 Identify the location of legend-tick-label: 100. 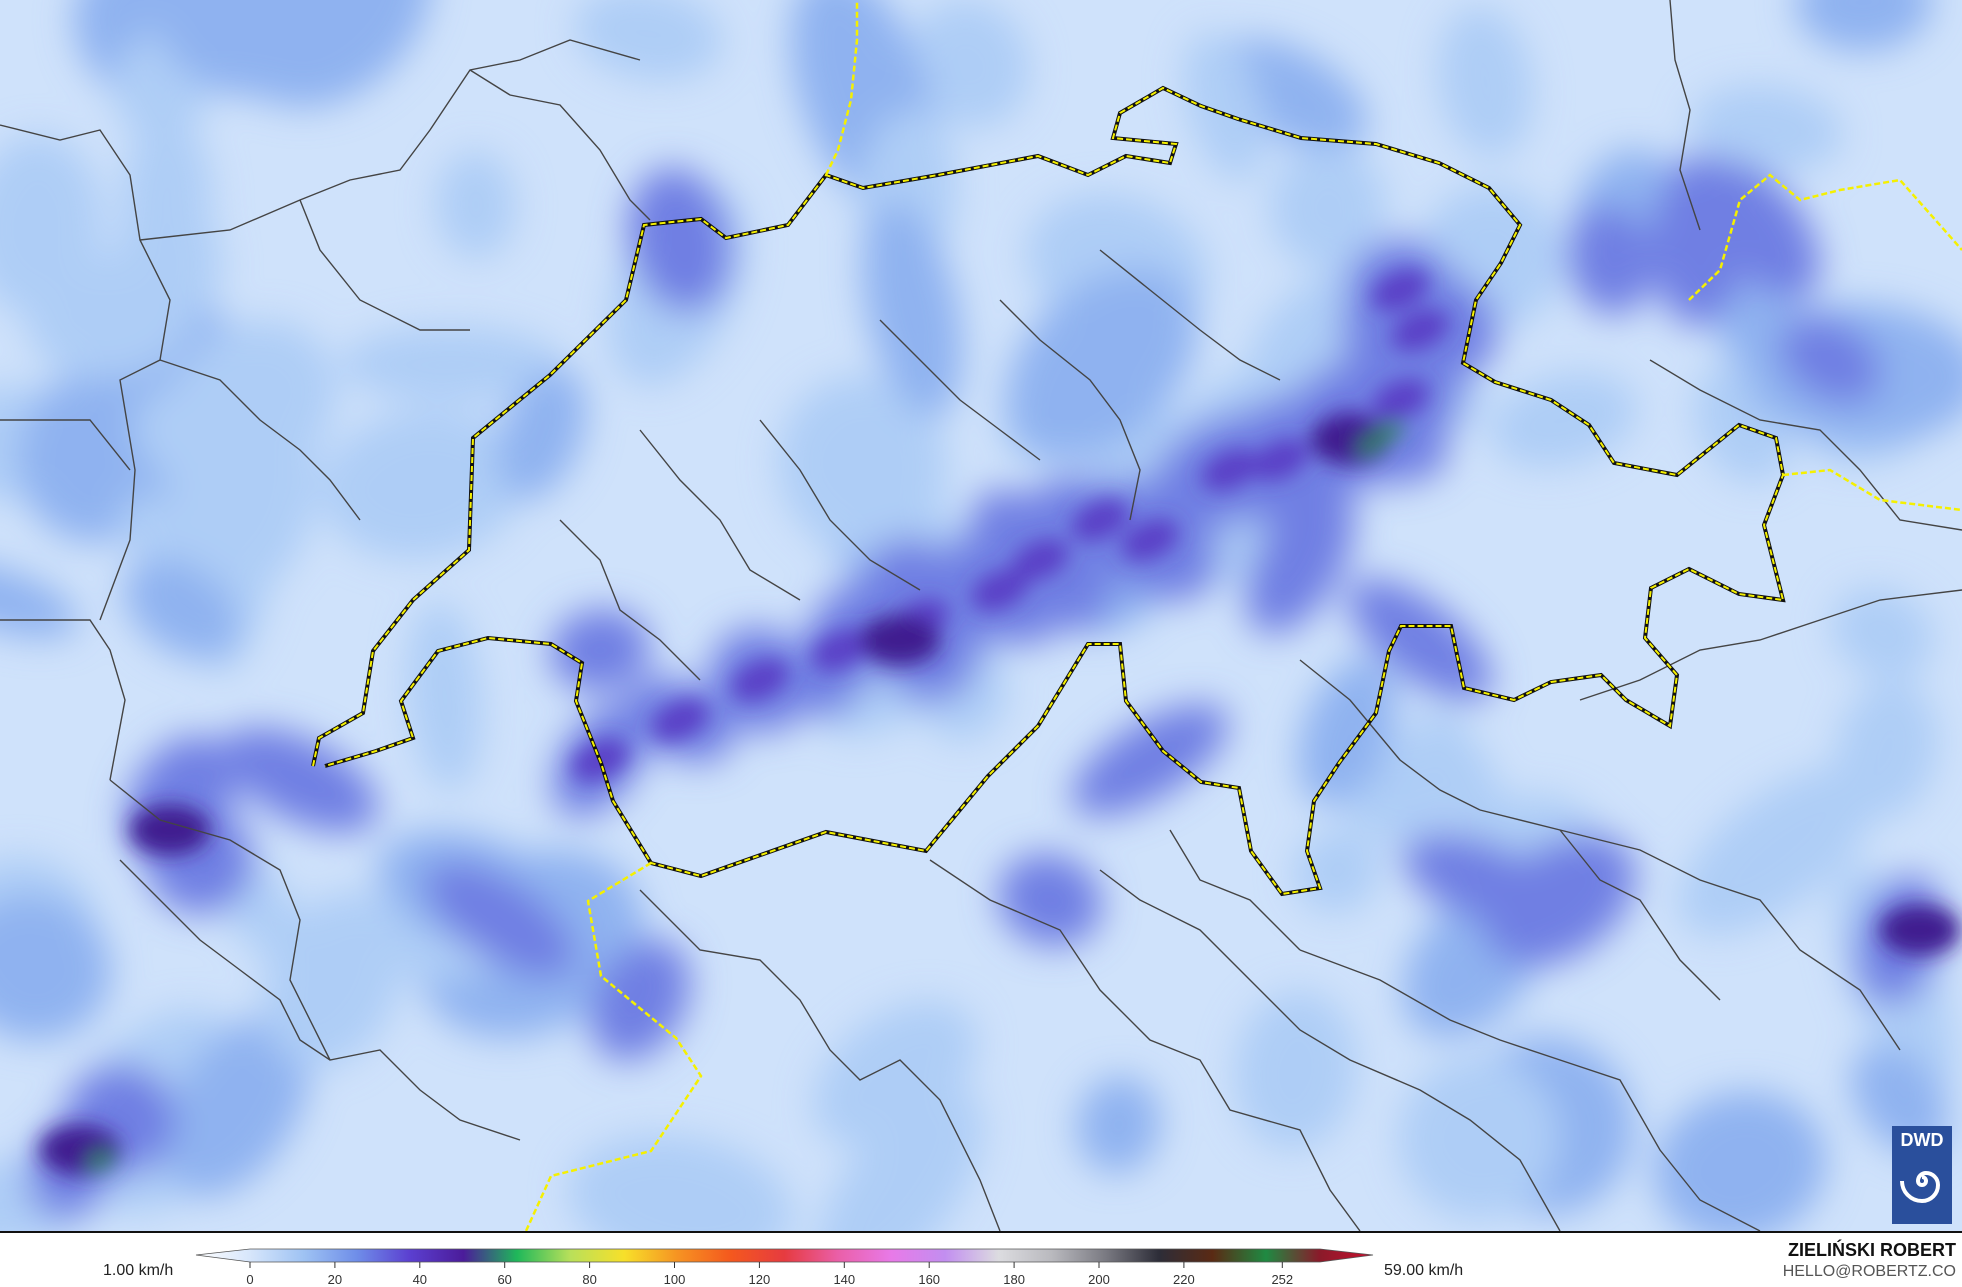
(675, 1279).